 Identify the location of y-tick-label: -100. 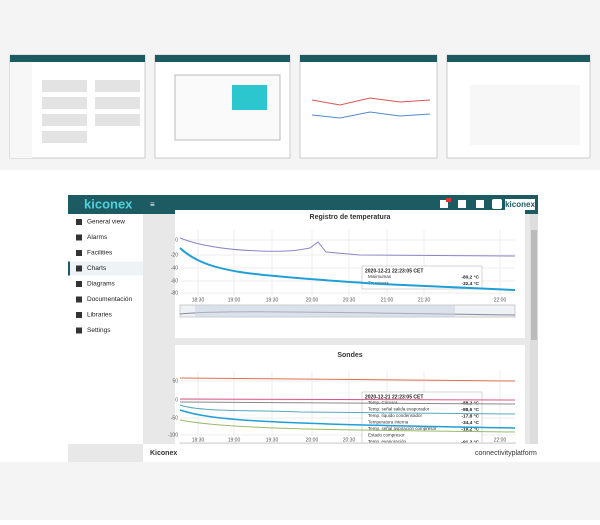
(173, 435).